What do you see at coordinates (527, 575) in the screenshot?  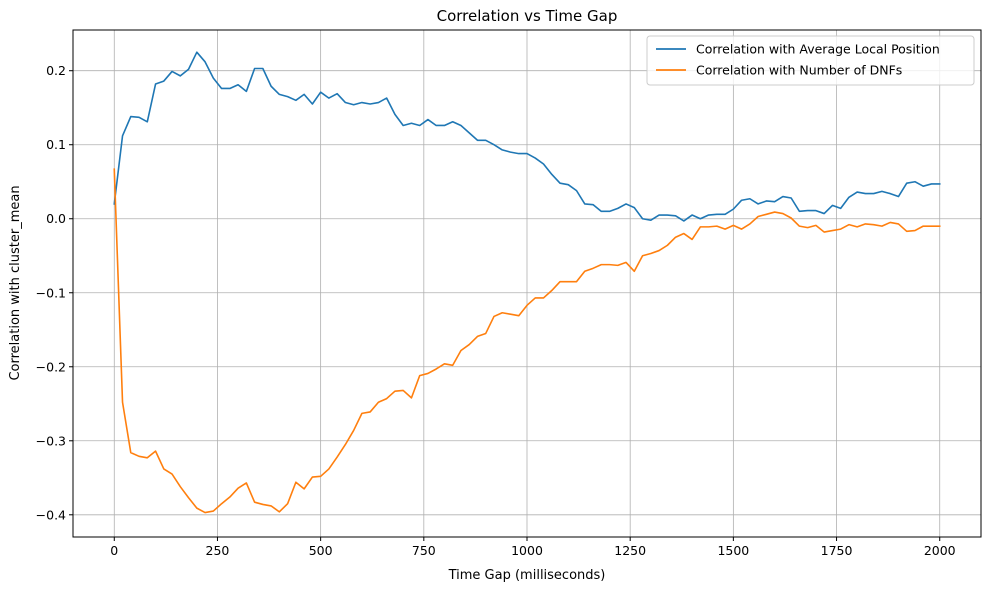 I see `x-axis-label: Time Gap (milliseconds)` at bounding box center [527, 575].